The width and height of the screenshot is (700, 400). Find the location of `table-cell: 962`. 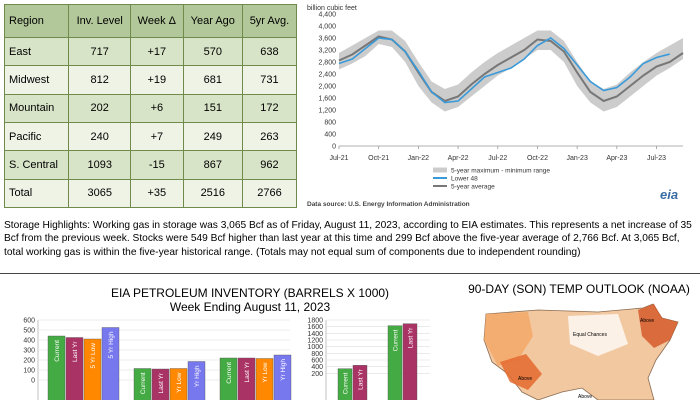

table-cell: 962 is located at coordinates (269, 165).